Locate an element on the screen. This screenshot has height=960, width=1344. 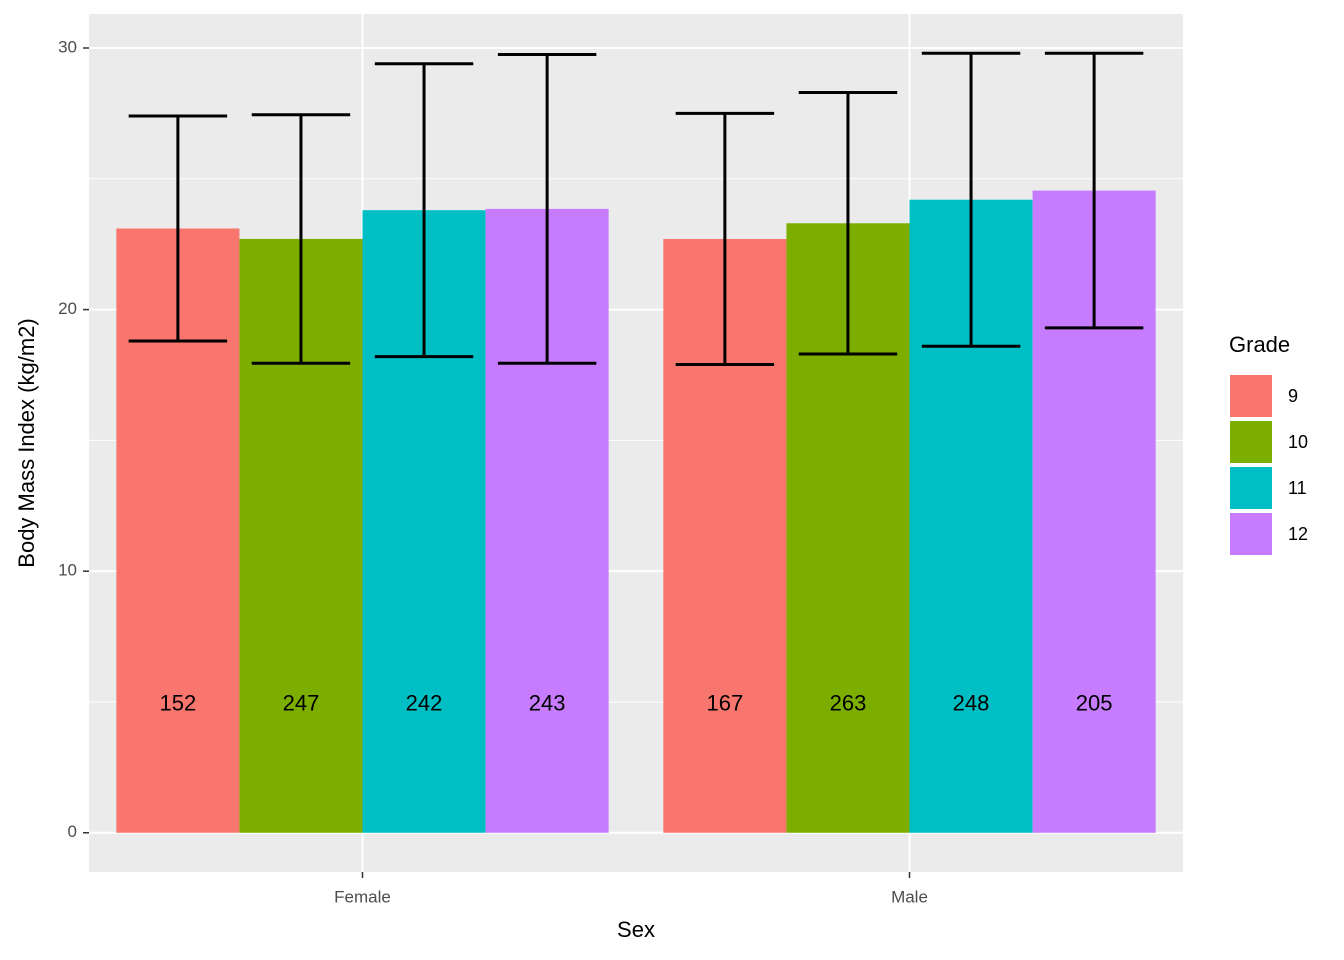
y-tick-label: 30 is located at coordinates (67, 46).